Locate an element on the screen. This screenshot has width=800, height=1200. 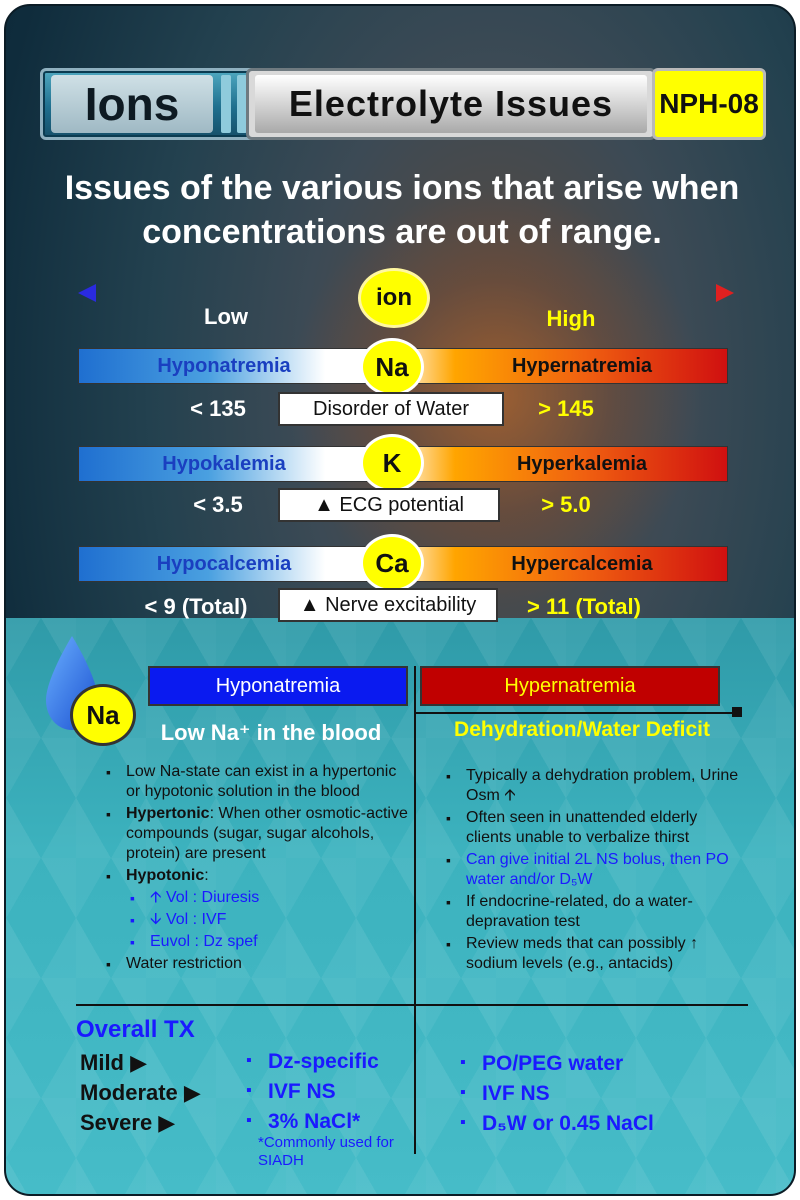
treatment-level-severe: Severe ▶ is located at coordinates (128, 1122).